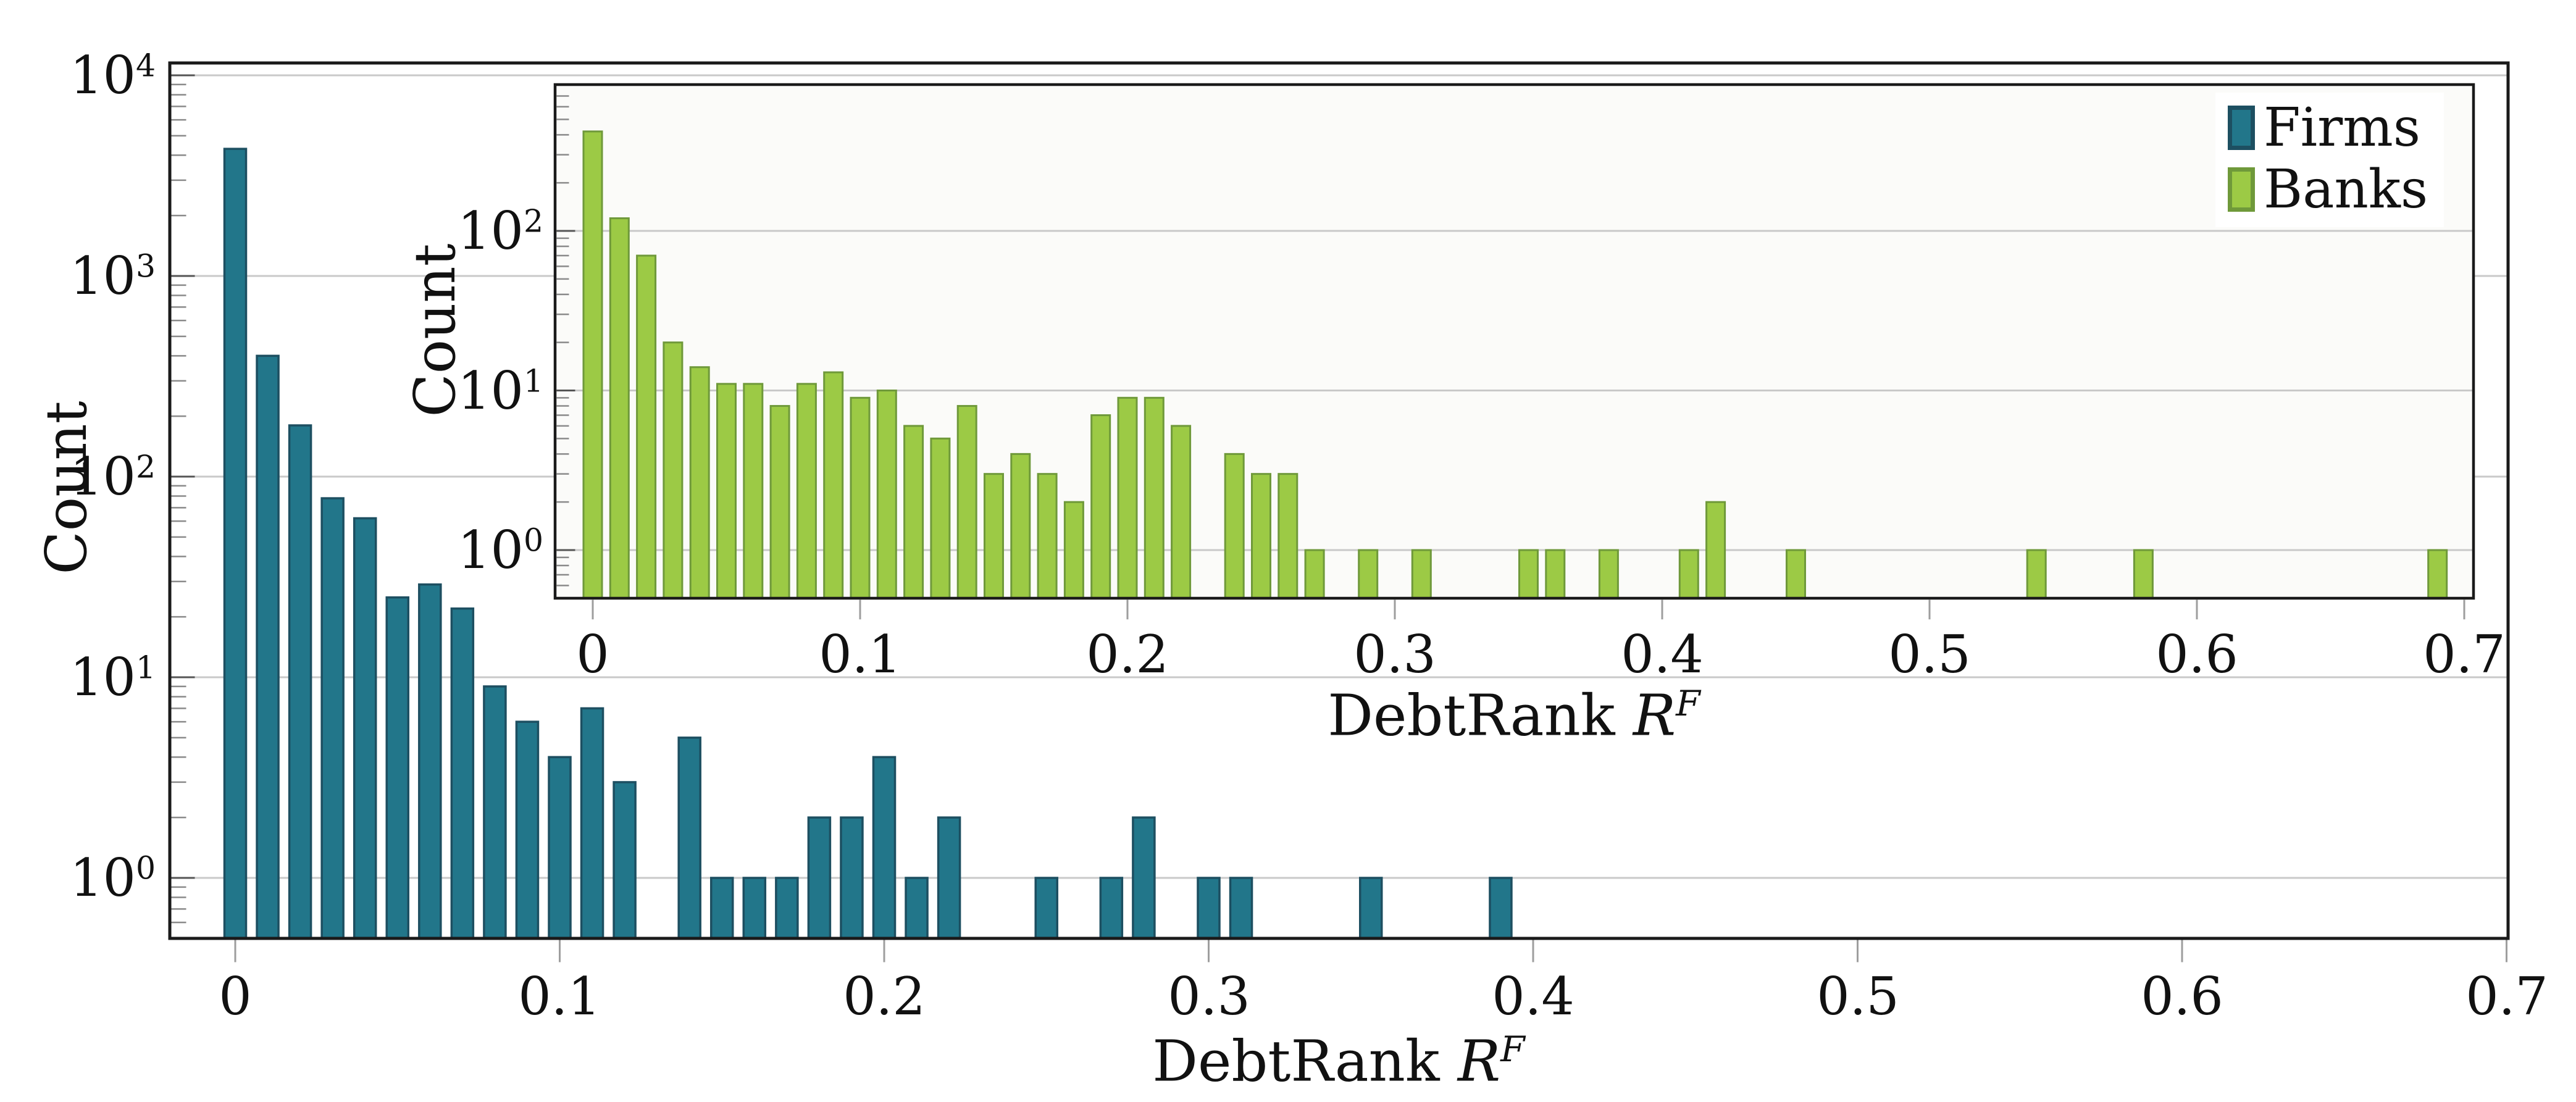  Describe the element at coordinates (1662, 654) in the screenshot. I see `inset-x-tick-0.4: 0.4` at that location.